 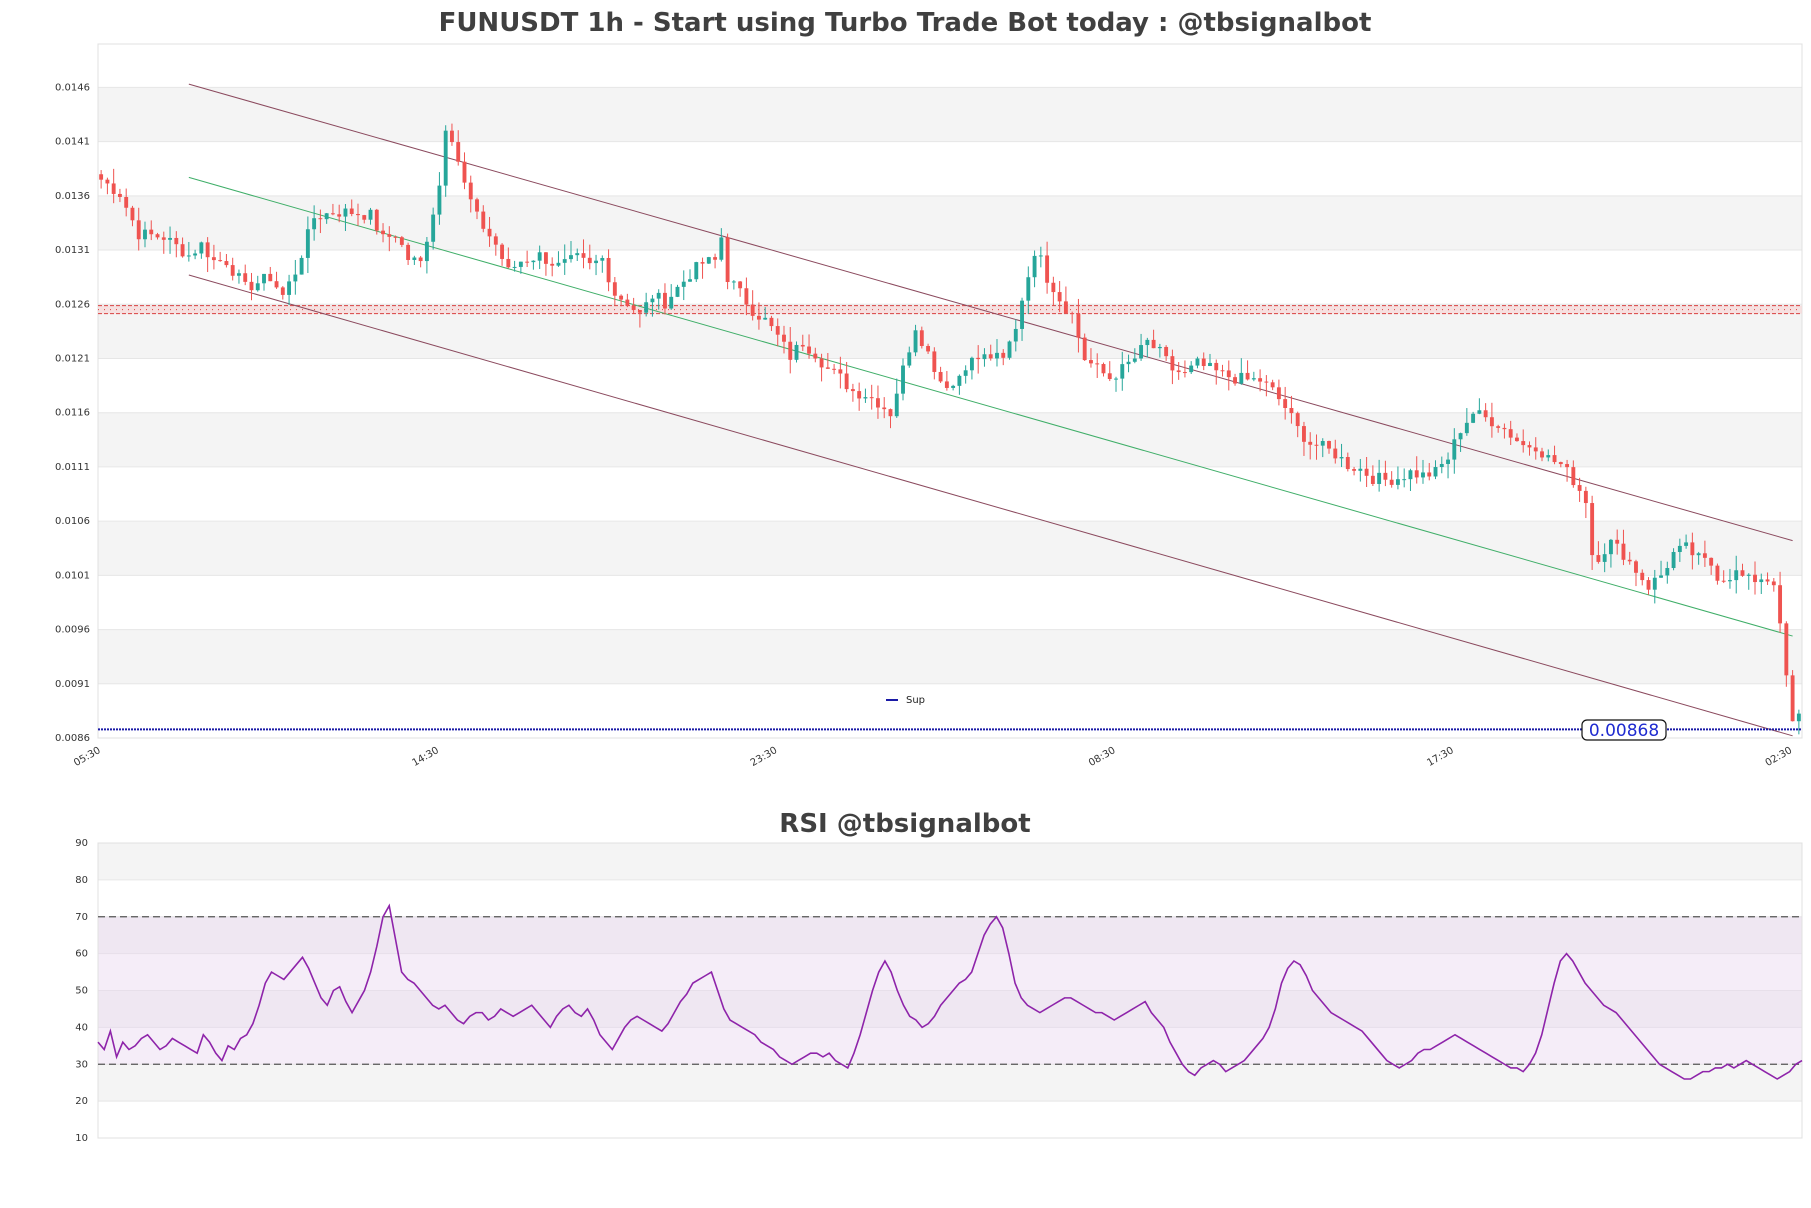 I want to click on rsi-y-axis: 10 20 30 40 50 60 70 80 90, so click(x=81, y=991).